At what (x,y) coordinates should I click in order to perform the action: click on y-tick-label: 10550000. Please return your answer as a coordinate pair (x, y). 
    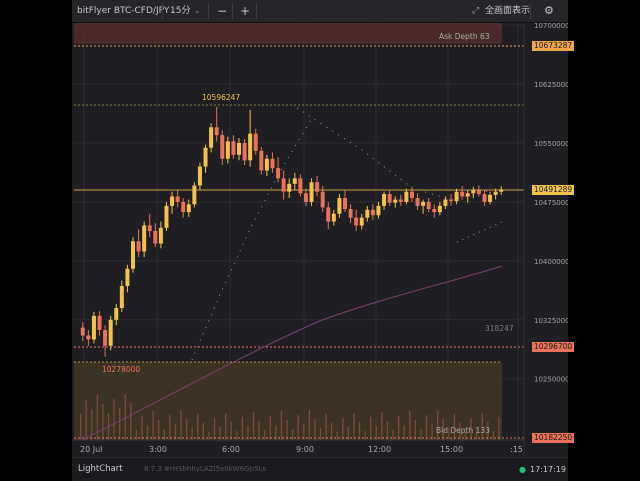
    Looking at the image, I should click on (551, 144).